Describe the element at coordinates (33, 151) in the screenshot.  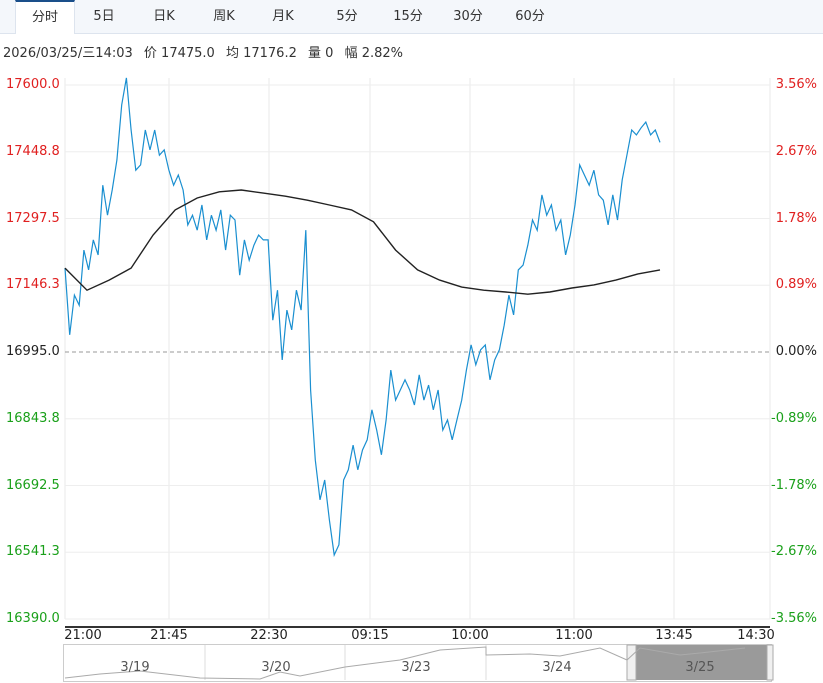
I see `y-tick-left: 17448.8` at that location.